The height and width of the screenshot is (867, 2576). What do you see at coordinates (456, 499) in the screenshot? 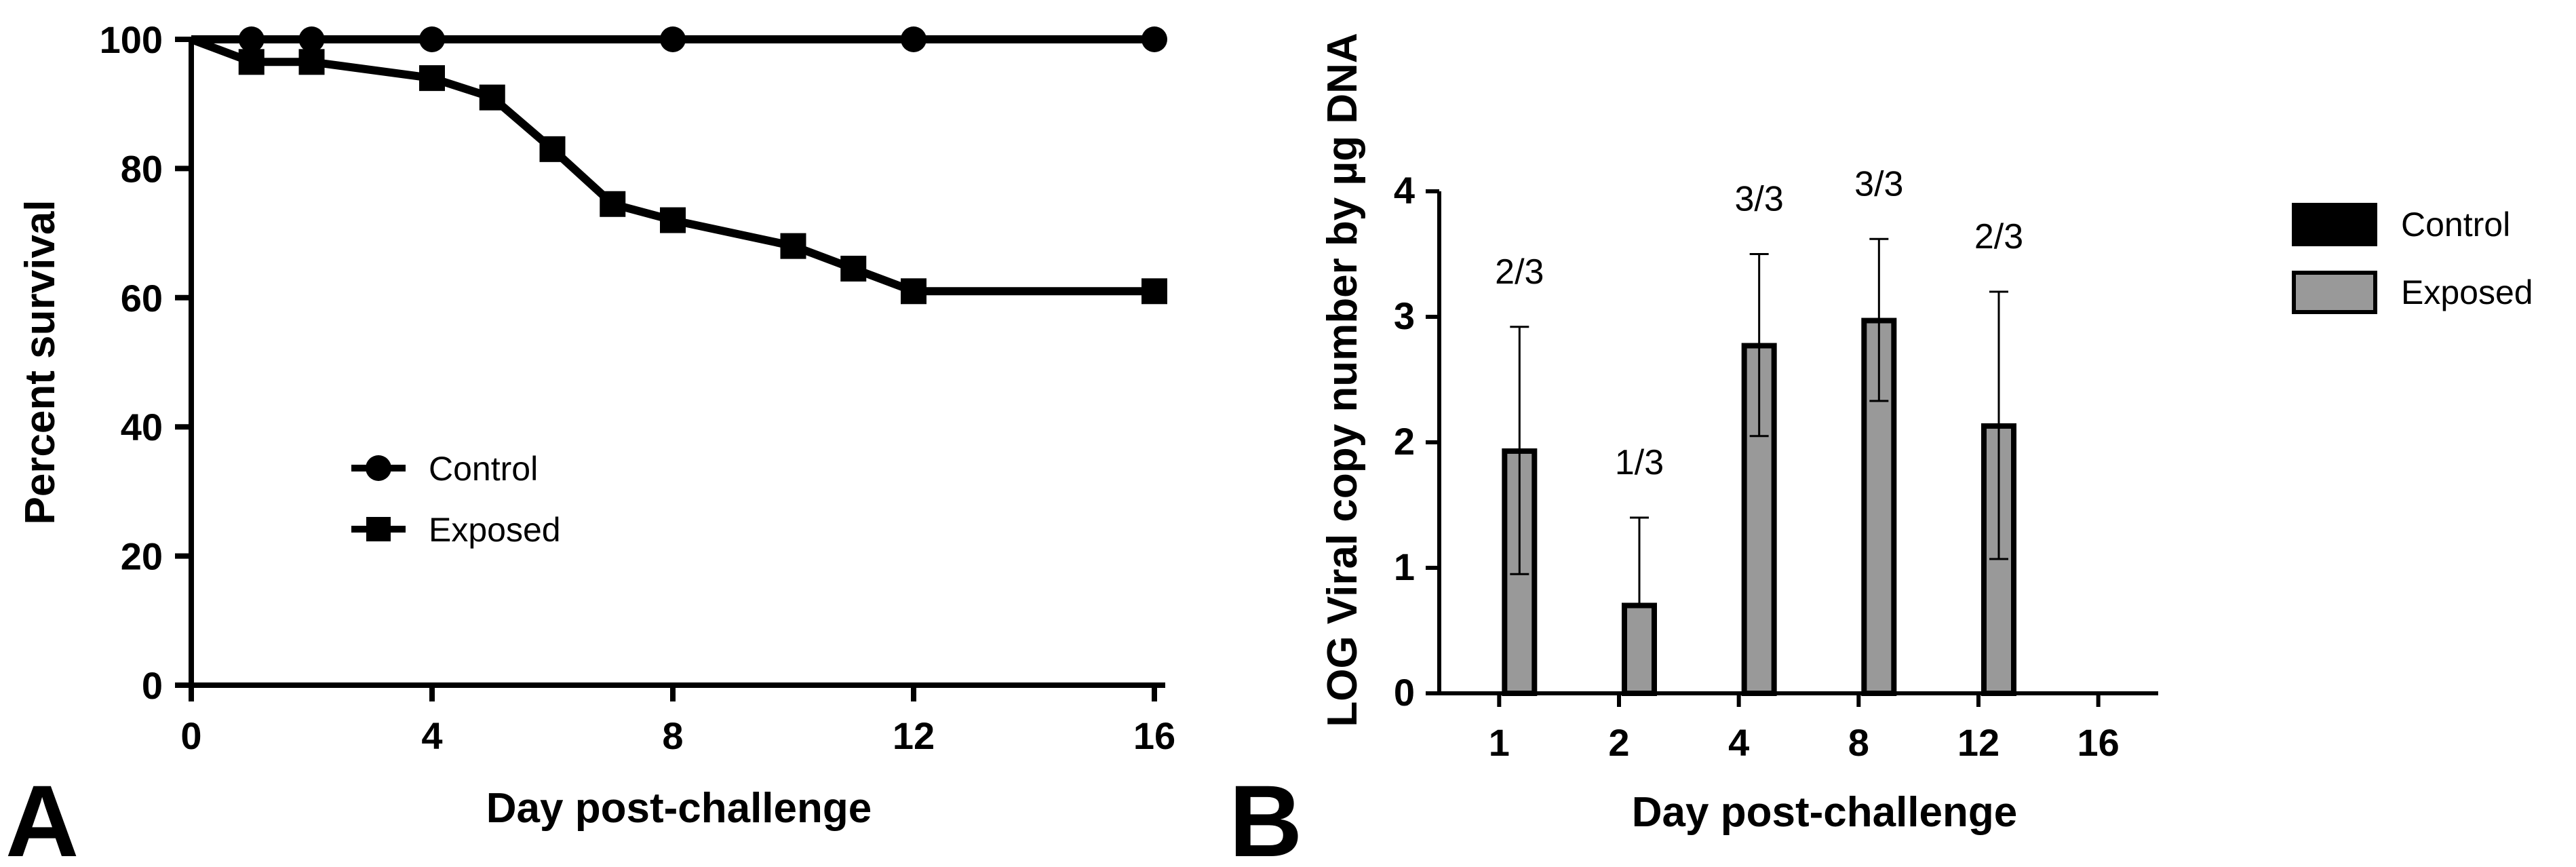
I see `panel-a-legend: Control Exposed` at bounding box center [456, 499].